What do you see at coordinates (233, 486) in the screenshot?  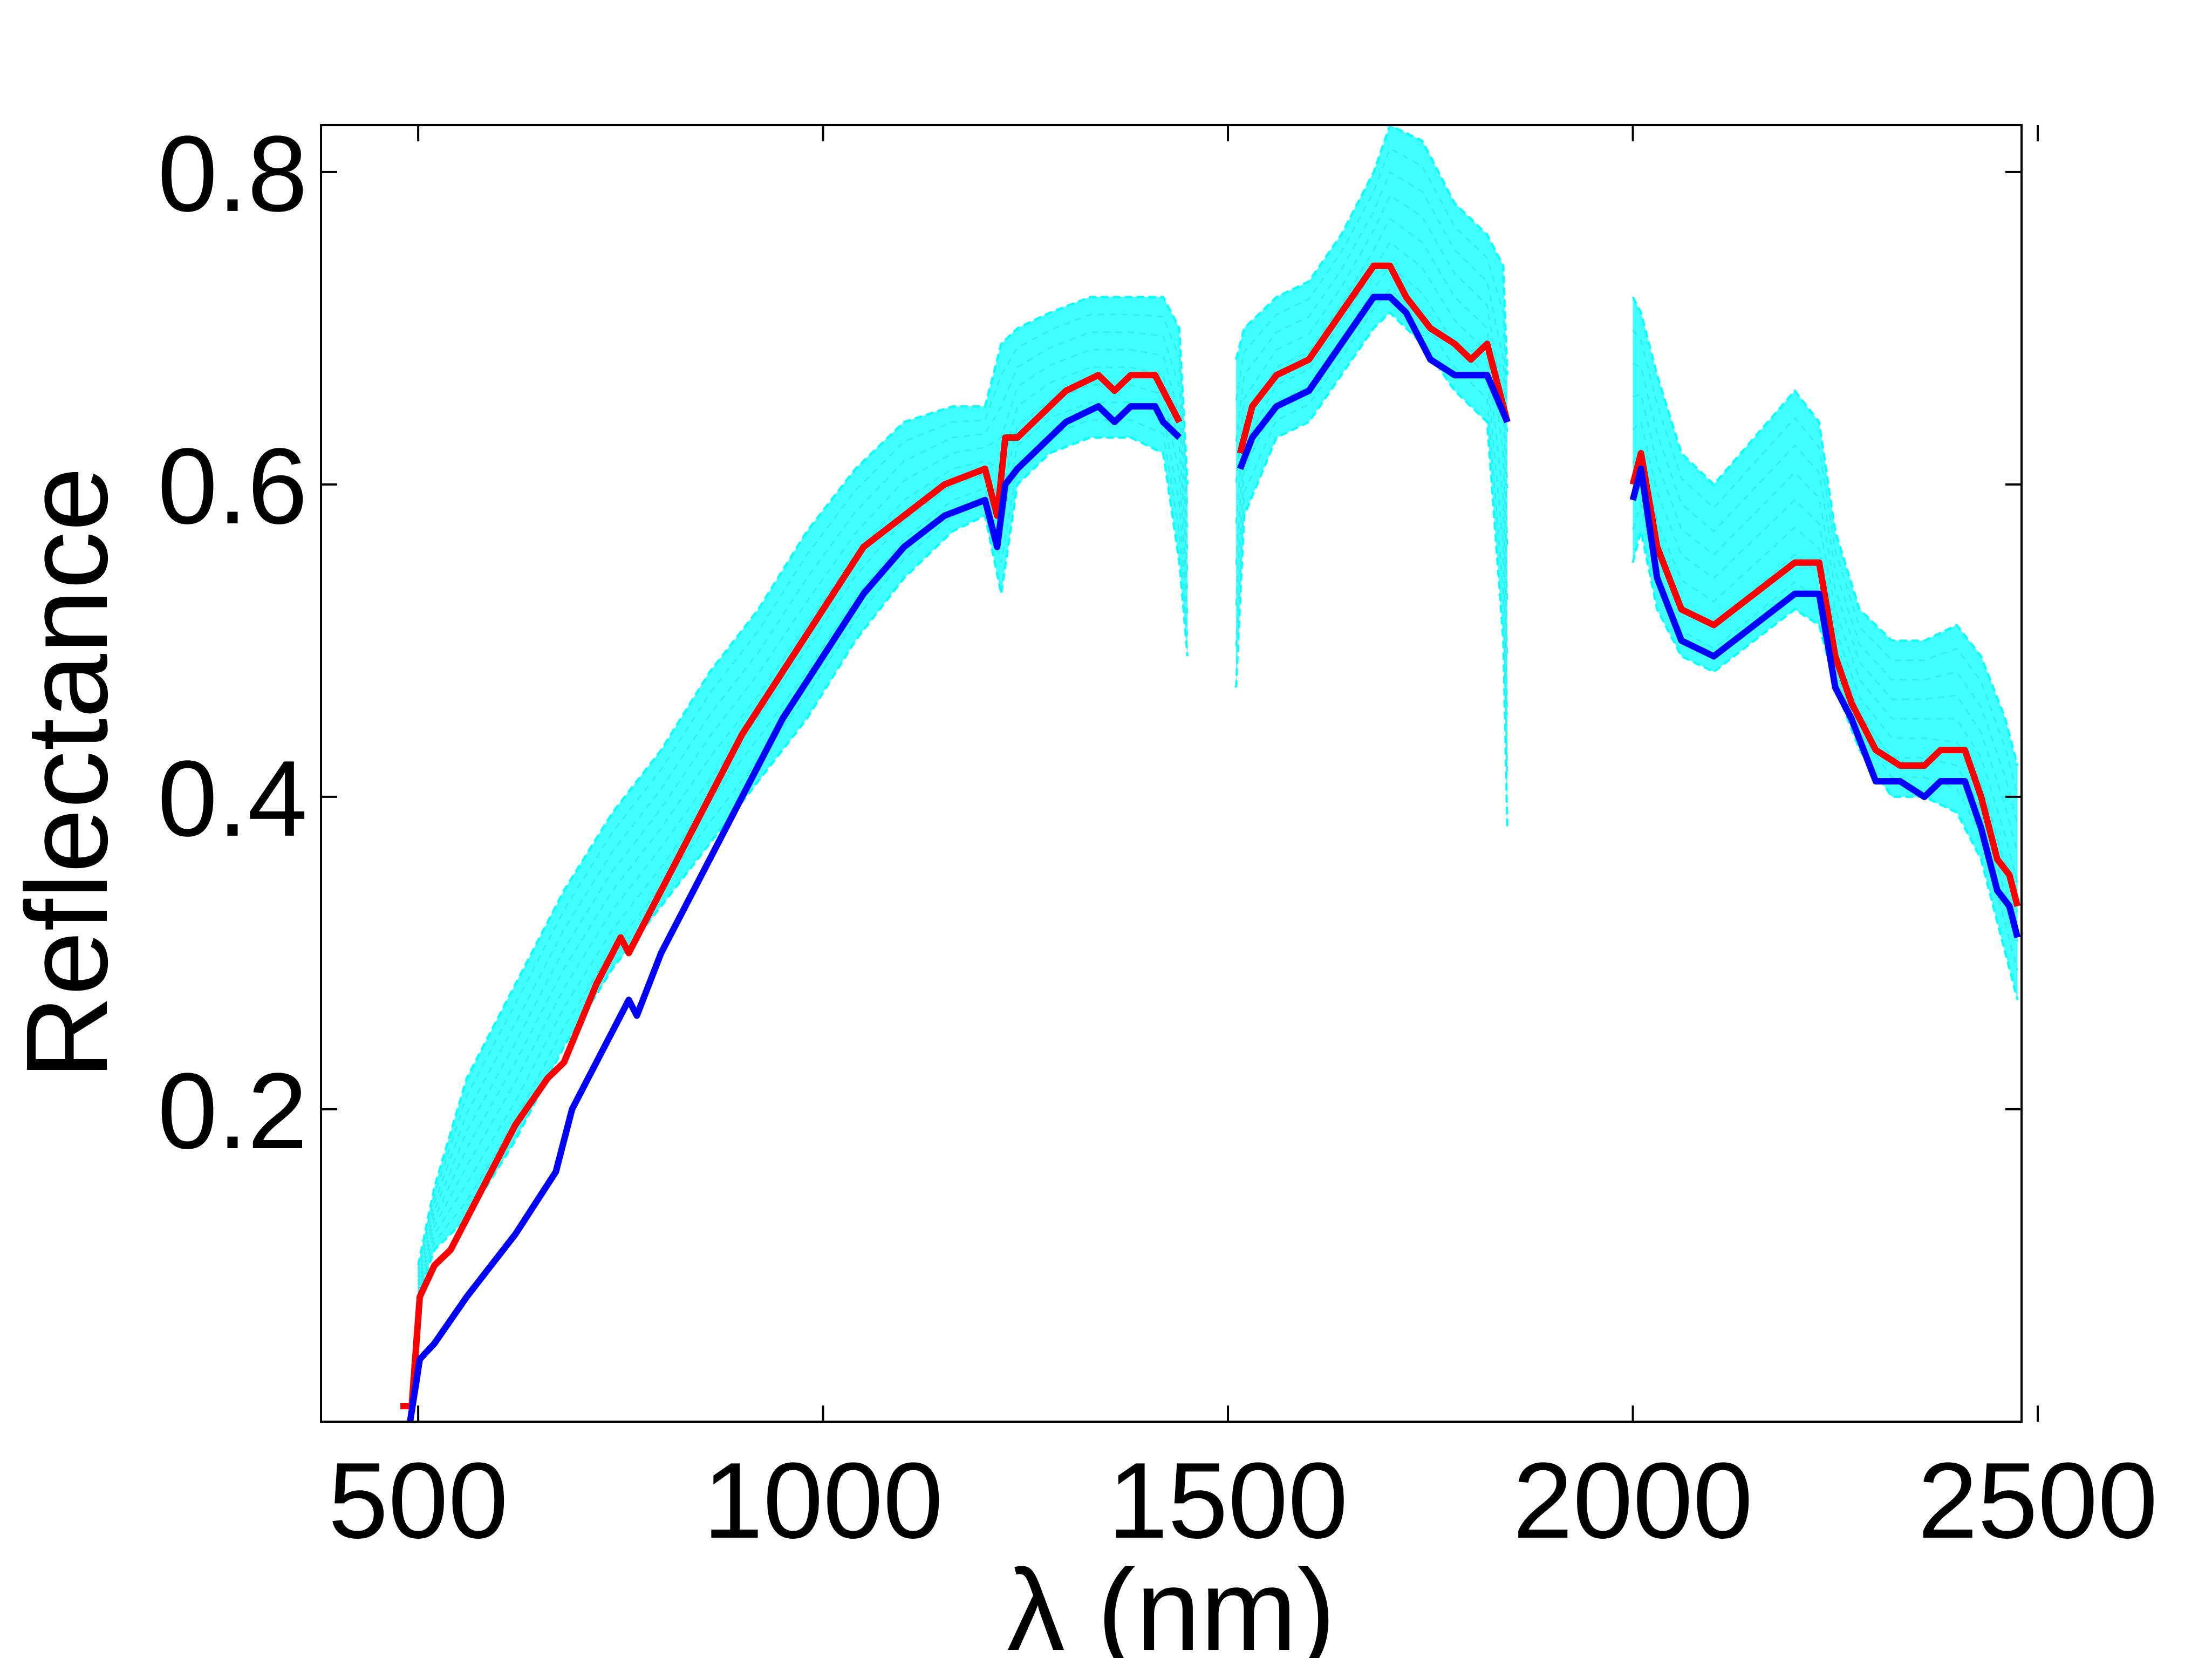 I see `y-tick-label-2: 0.6` at bounding box center [233, 486].